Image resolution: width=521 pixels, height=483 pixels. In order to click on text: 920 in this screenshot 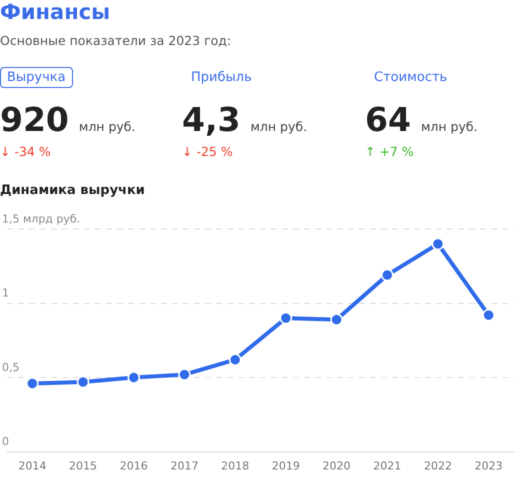, I will do `click(34, 119)`.